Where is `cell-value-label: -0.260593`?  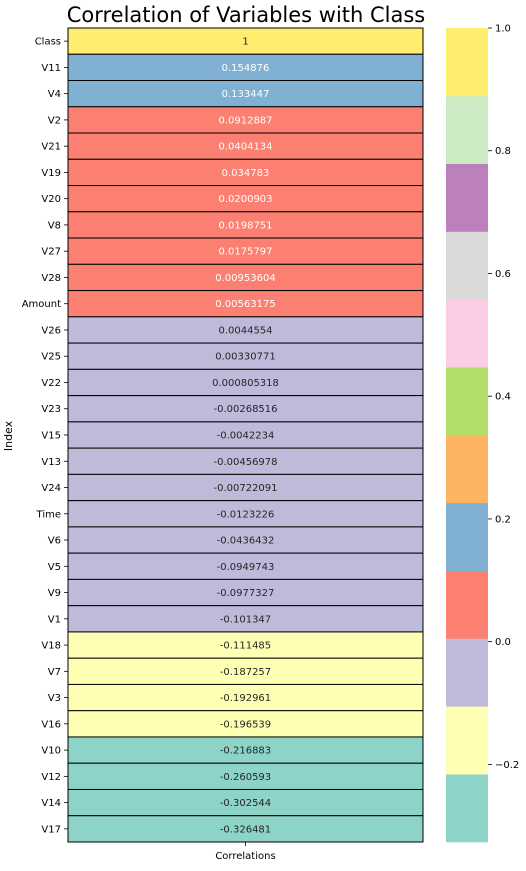
cell-value-label: -0.260593 is located at coordinates (245, 777).